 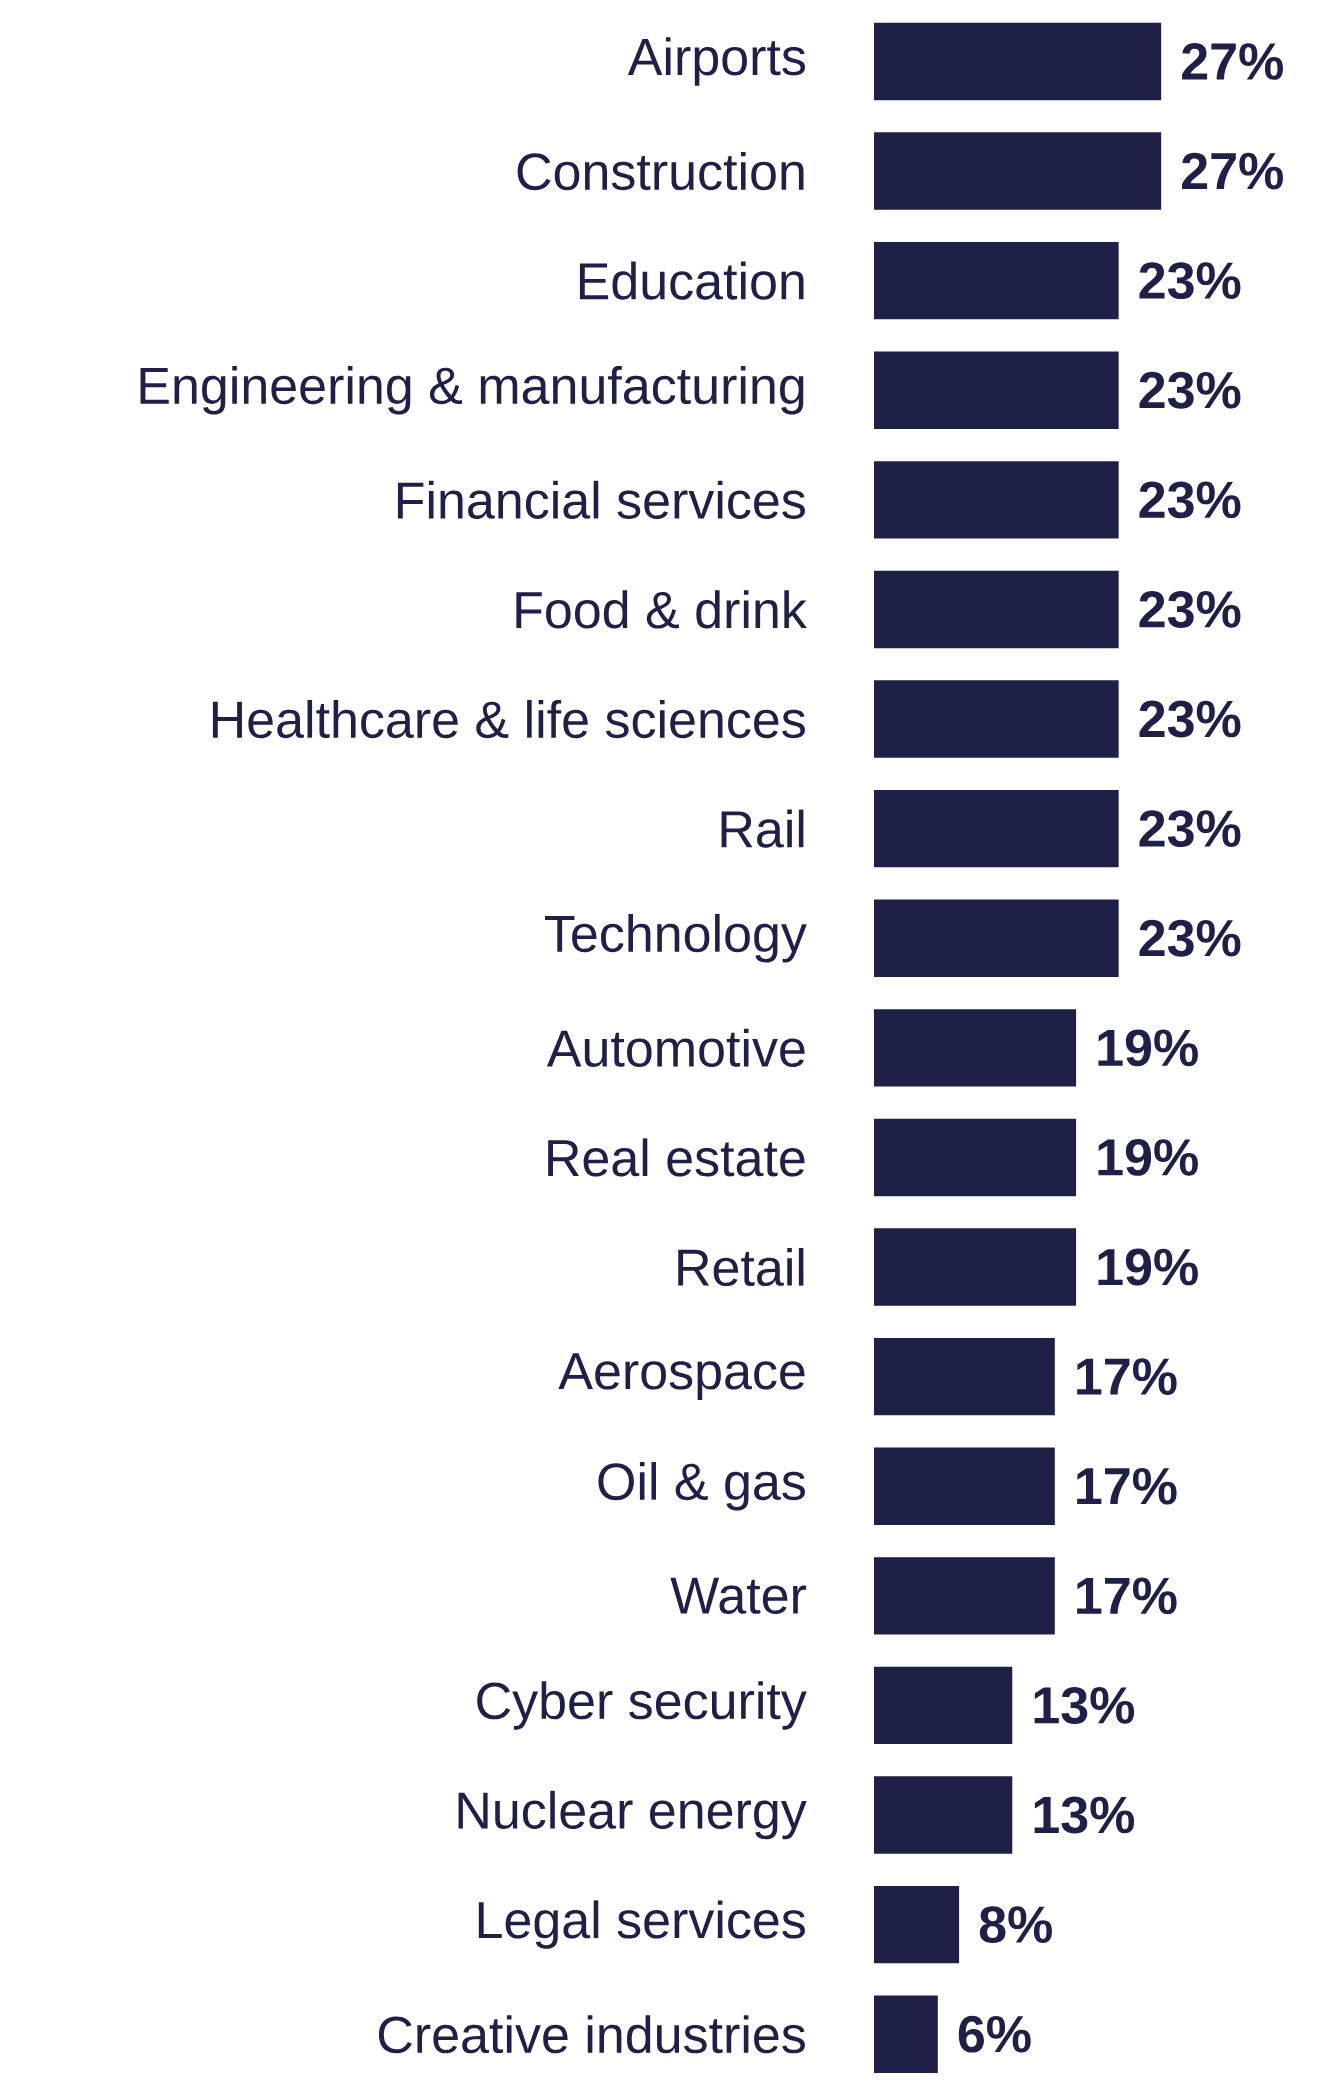 What do you see at coordinates (701, 1486) in the screenshot?
I see `y-tick-label: Oil & gas` at bounding box center [701, 1486].